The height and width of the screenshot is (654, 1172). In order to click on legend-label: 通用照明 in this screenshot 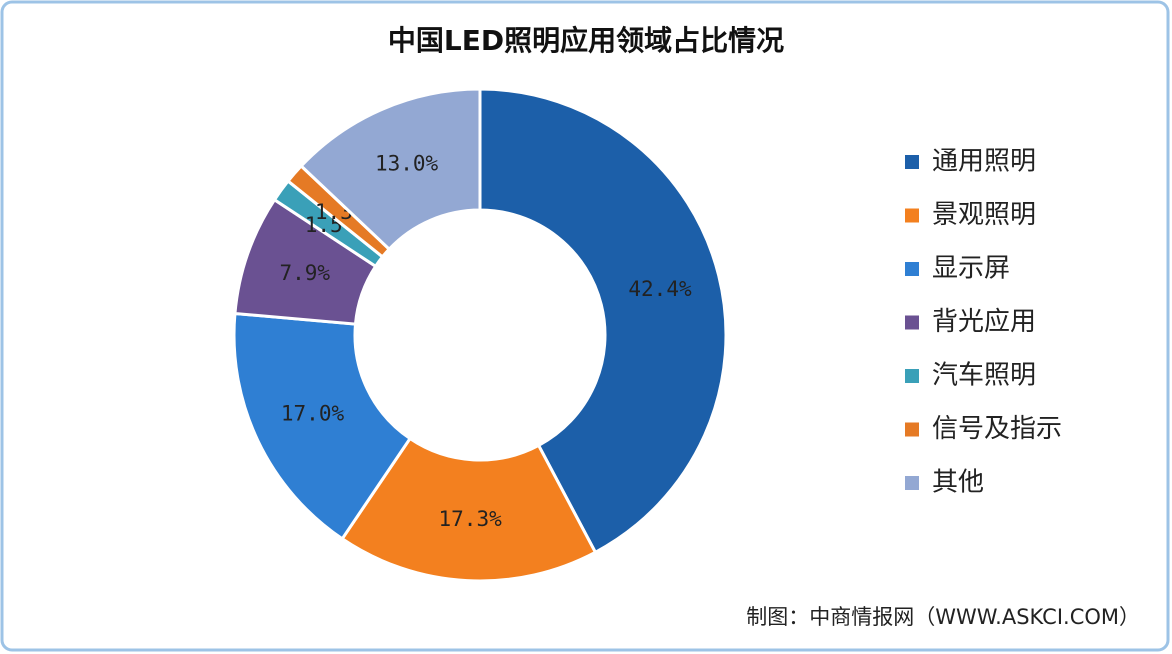, I will do `click(984, 162)`.